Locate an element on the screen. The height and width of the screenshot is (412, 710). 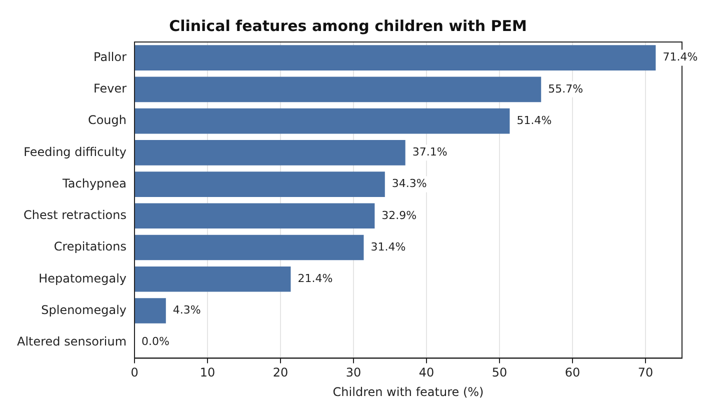
data-label: 71.4% is located at coordinates (680, 57).